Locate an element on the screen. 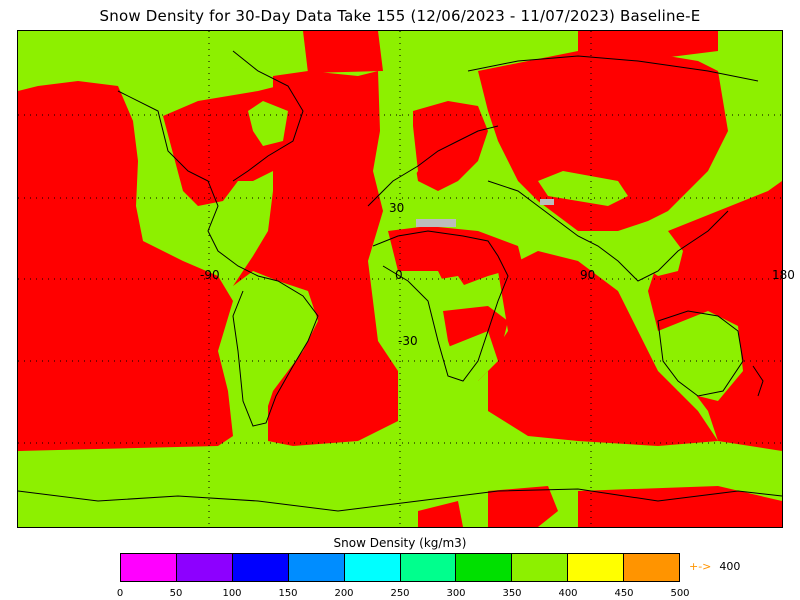 This screenshot has height=600, width=800. lon-label-90: 90 is located at coordinates (588, 275).